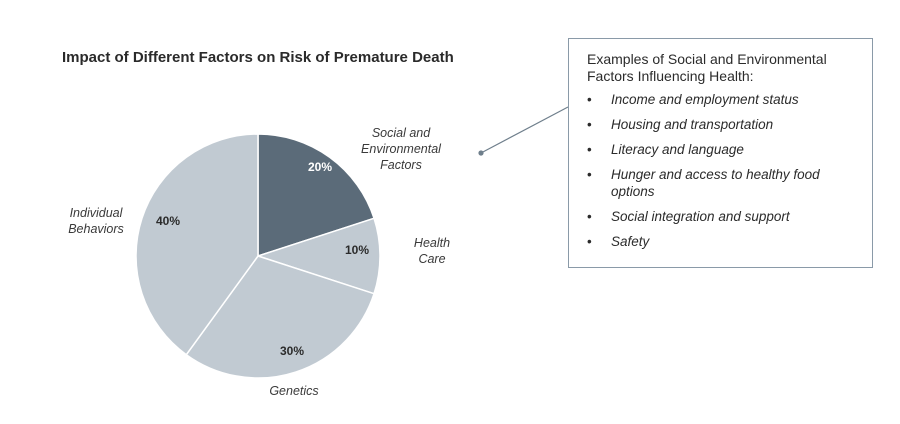  What do you see at coordinates (722, 241) in the screenshot?
I see `list-item: • Safety` at bounding box center [722, 241].